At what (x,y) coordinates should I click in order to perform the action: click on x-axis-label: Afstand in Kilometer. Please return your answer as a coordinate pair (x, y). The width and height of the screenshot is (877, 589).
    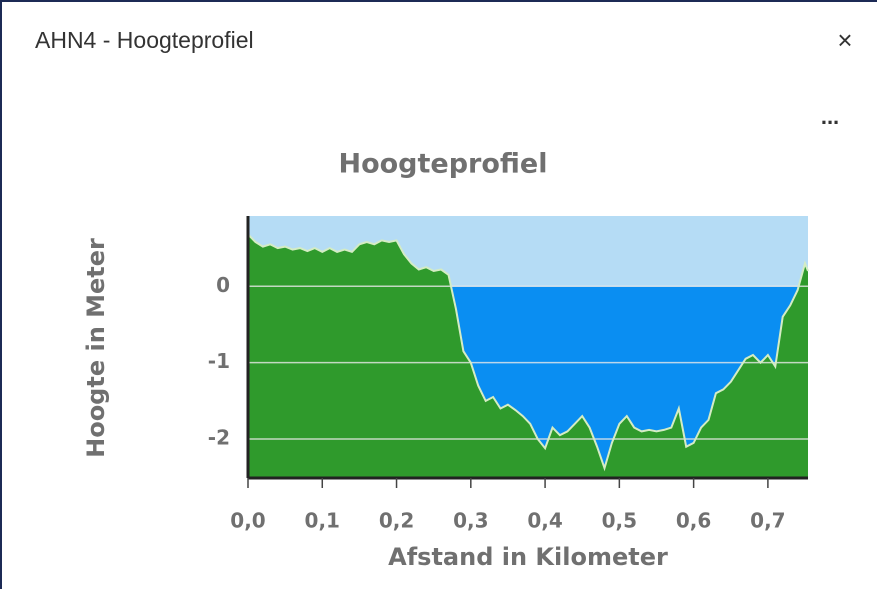
    Looking at the image, I should click on (528, 557).